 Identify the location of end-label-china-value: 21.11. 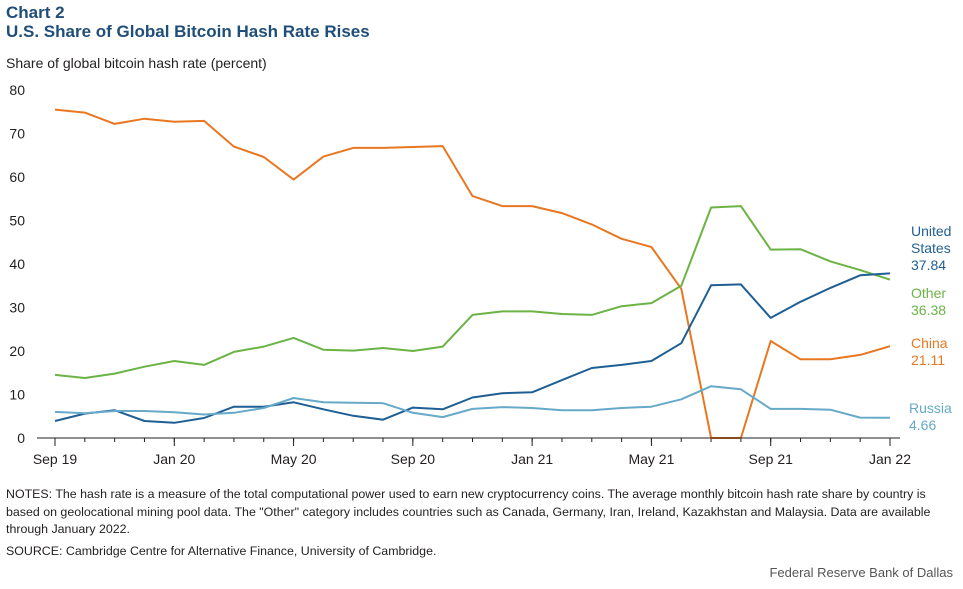
(928, 360).